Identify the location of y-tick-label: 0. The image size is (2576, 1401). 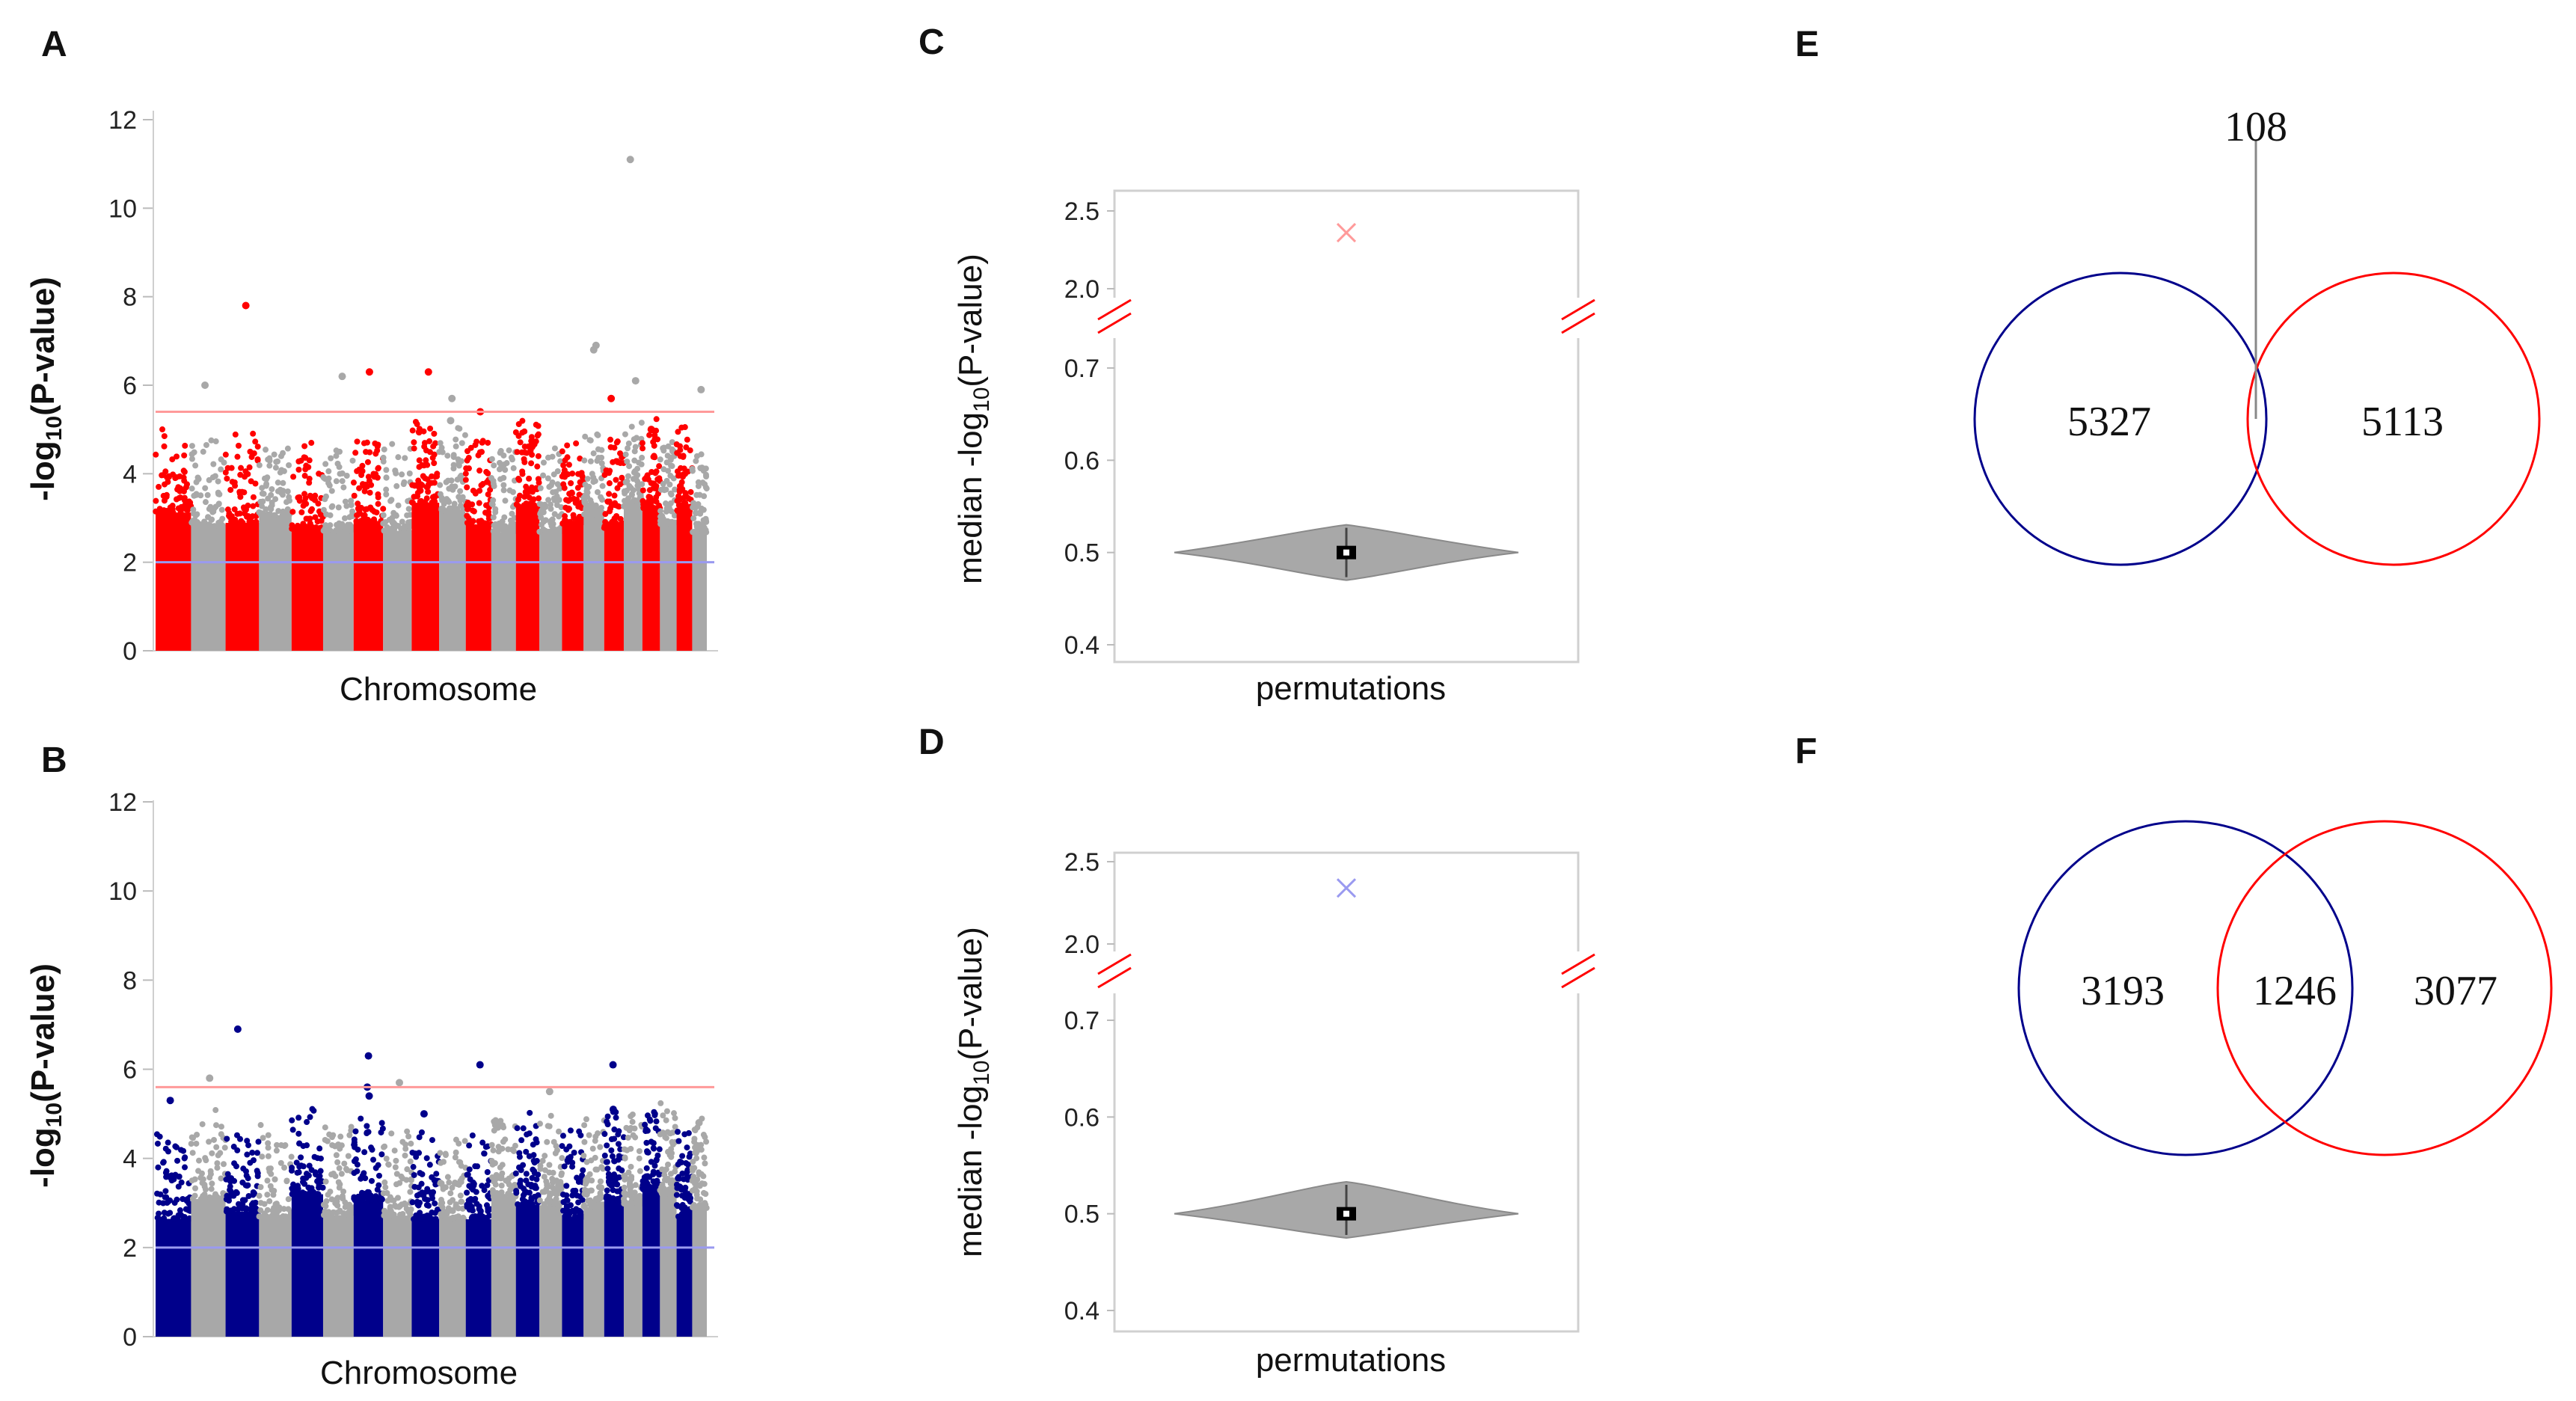
(130, 1337).